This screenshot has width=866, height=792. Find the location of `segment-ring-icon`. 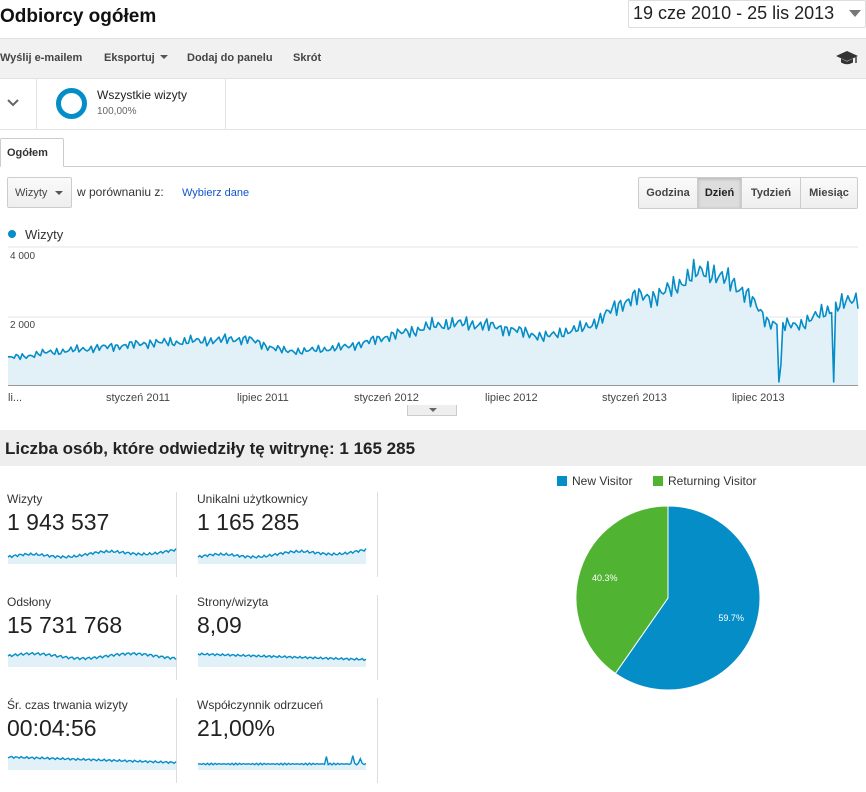

segment-ring-icon is located at coordinates (71, 103).